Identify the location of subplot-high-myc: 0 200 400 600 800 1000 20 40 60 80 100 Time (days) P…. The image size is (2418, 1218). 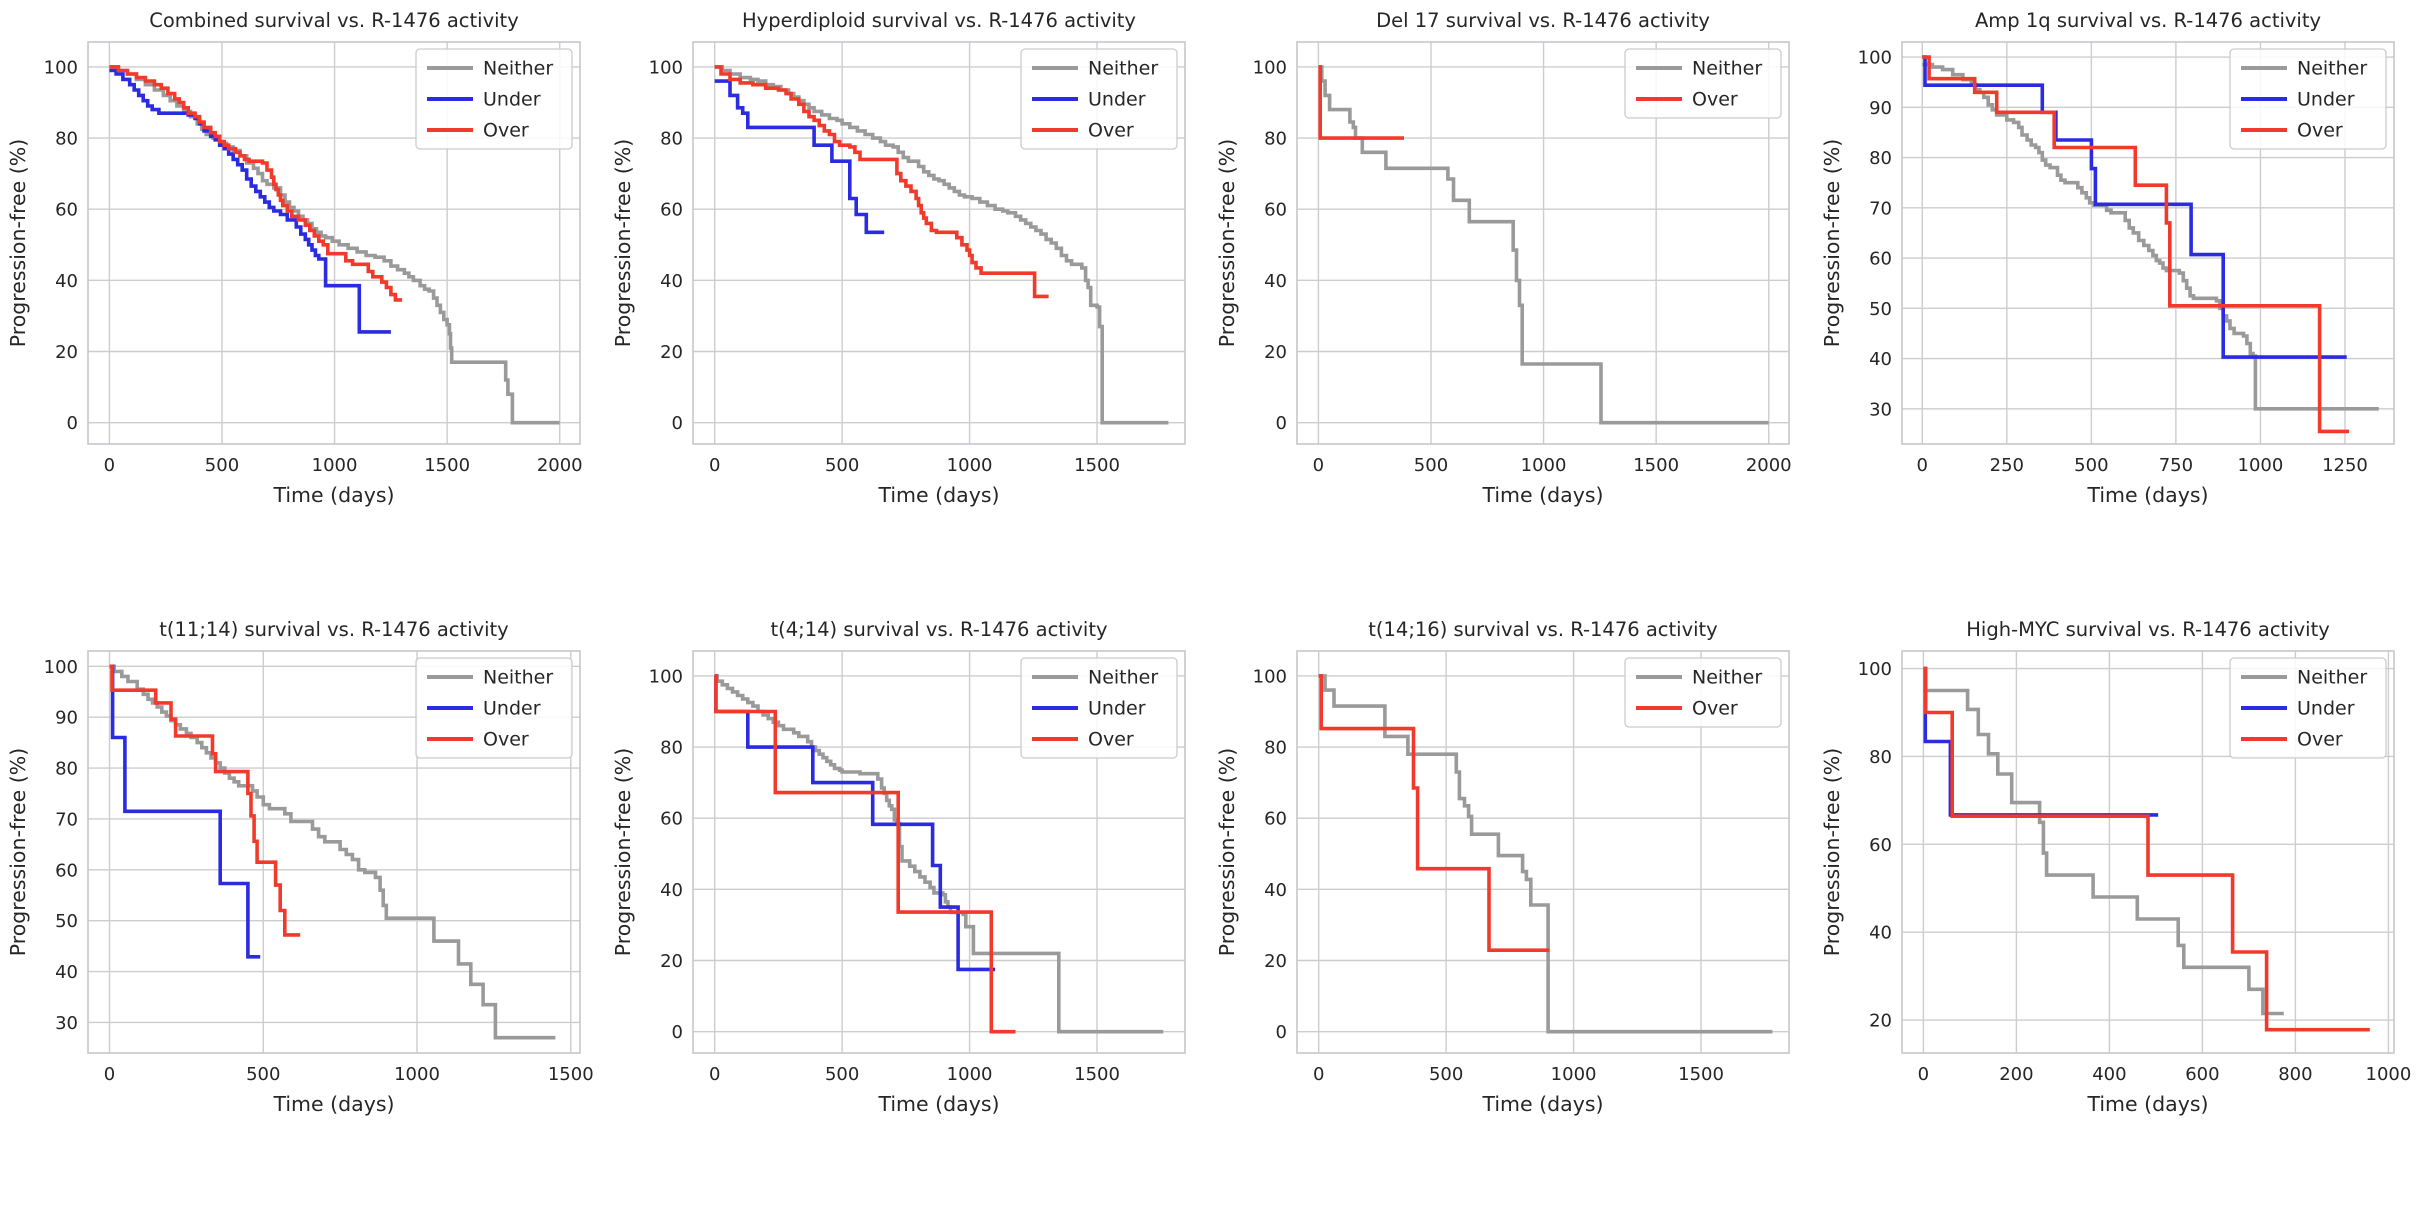
(2115, 913).